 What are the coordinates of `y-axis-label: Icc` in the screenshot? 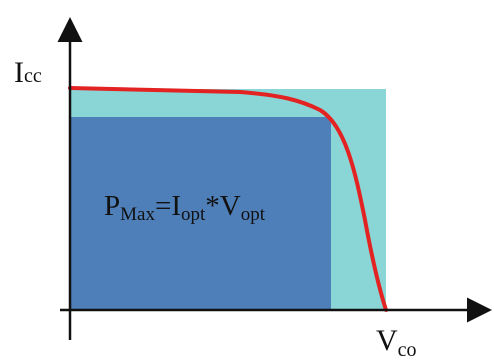 It's located at (28, 72).